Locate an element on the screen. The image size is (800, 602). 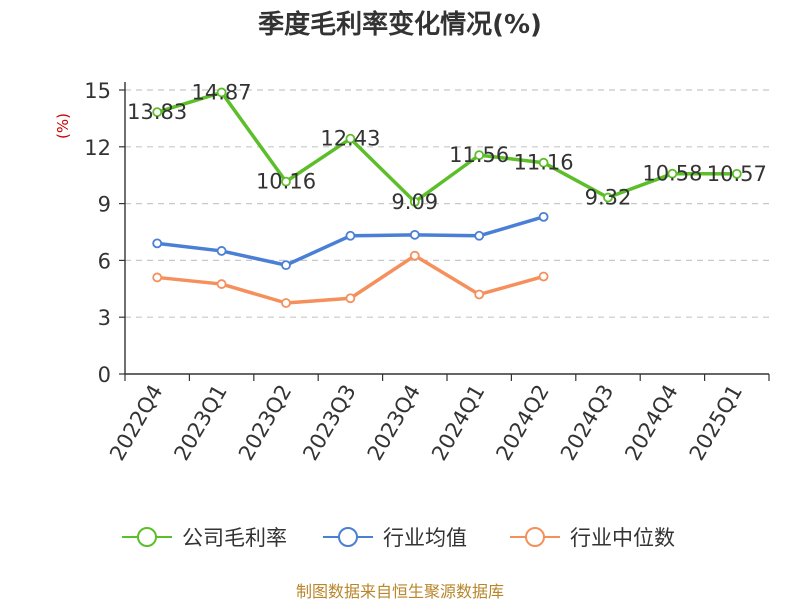
data-label: 10.16 is located at coordinates (286, 182).